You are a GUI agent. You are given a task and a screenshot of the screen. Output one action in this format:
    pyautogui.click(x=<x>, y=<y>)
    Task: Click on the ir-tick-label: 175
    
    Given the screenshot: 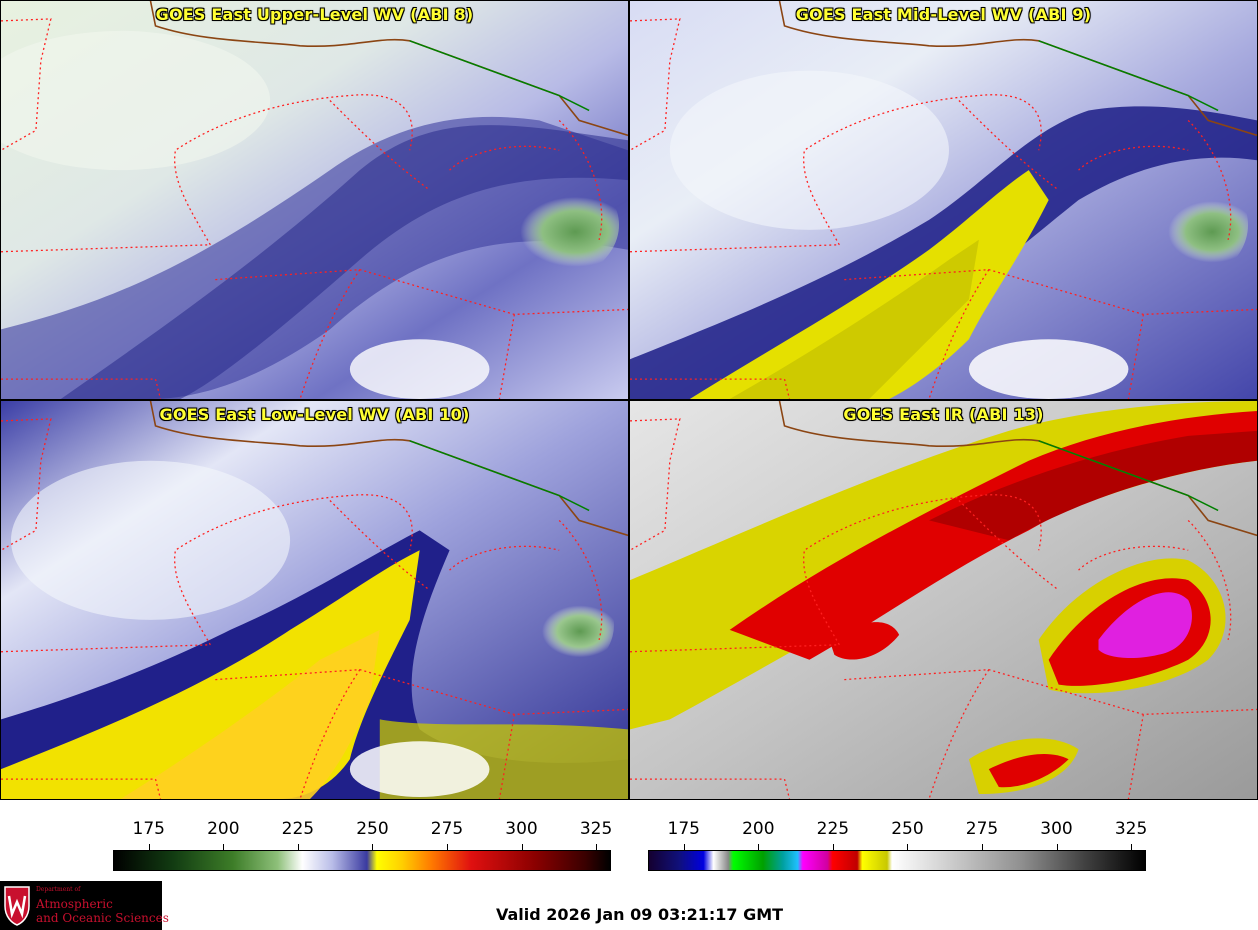 What is the action you would take?
    pyautogui.click(x=684, y=829)
    